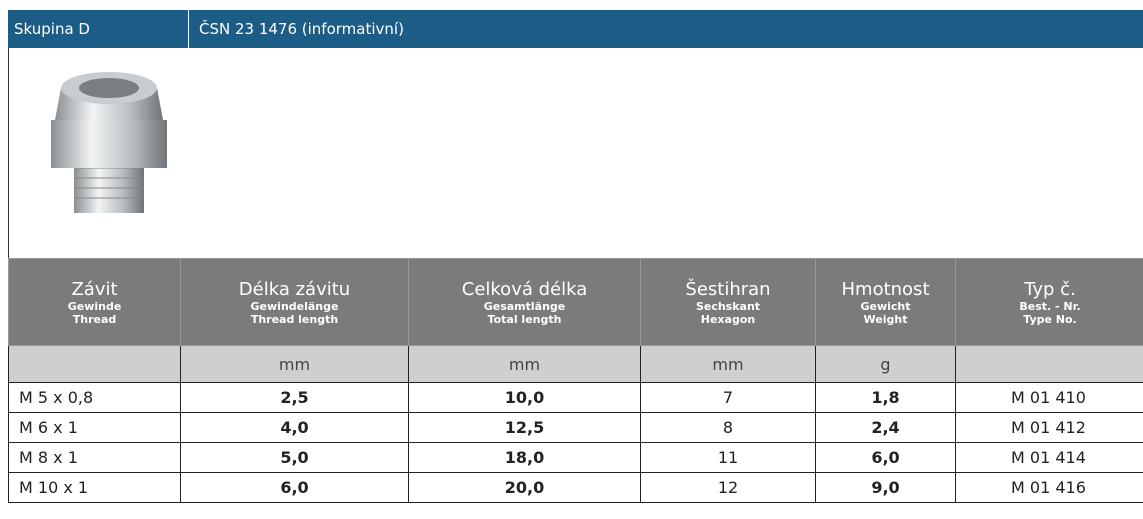 Image resolution: width=1143 pixels, height=519 pixels. What do you see at coordinates (728, 289) in the screenshot?
I see `column-name: Šestihran` at bounding box center [728, 289].